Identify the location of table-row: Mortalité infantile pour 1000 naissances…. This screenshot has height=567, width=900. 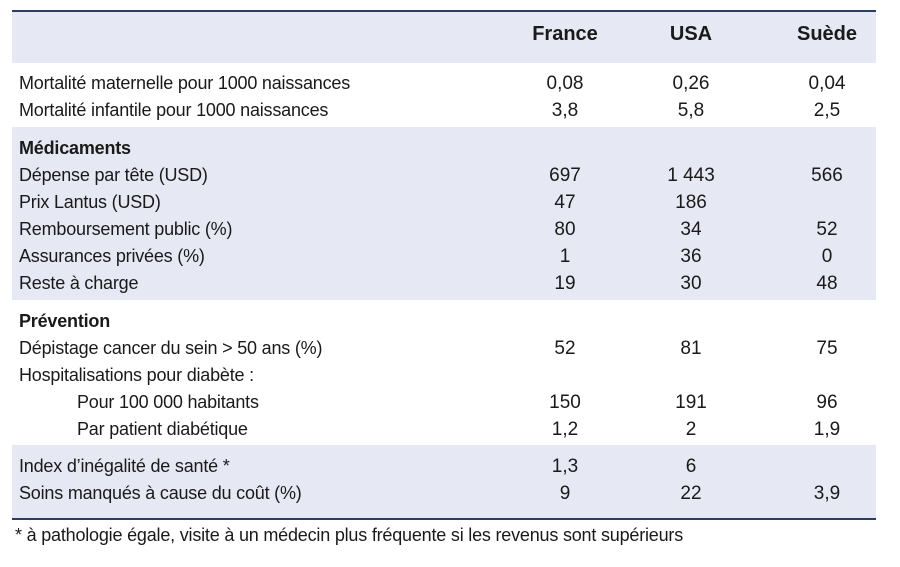
(444, 110).